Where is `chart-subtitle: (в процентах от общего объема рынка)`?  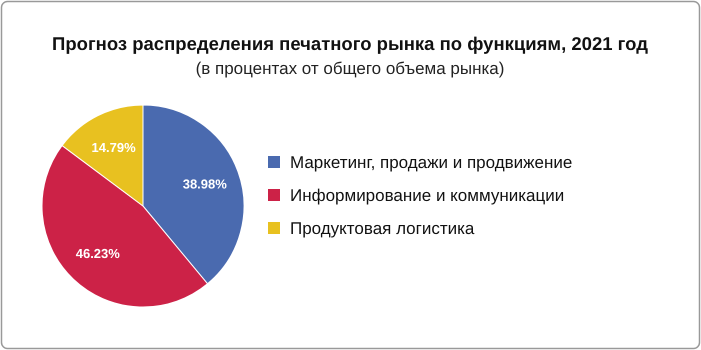
chart-subtitle: (в процентах от общего объема рынка) is located at coordinates (350, 68).